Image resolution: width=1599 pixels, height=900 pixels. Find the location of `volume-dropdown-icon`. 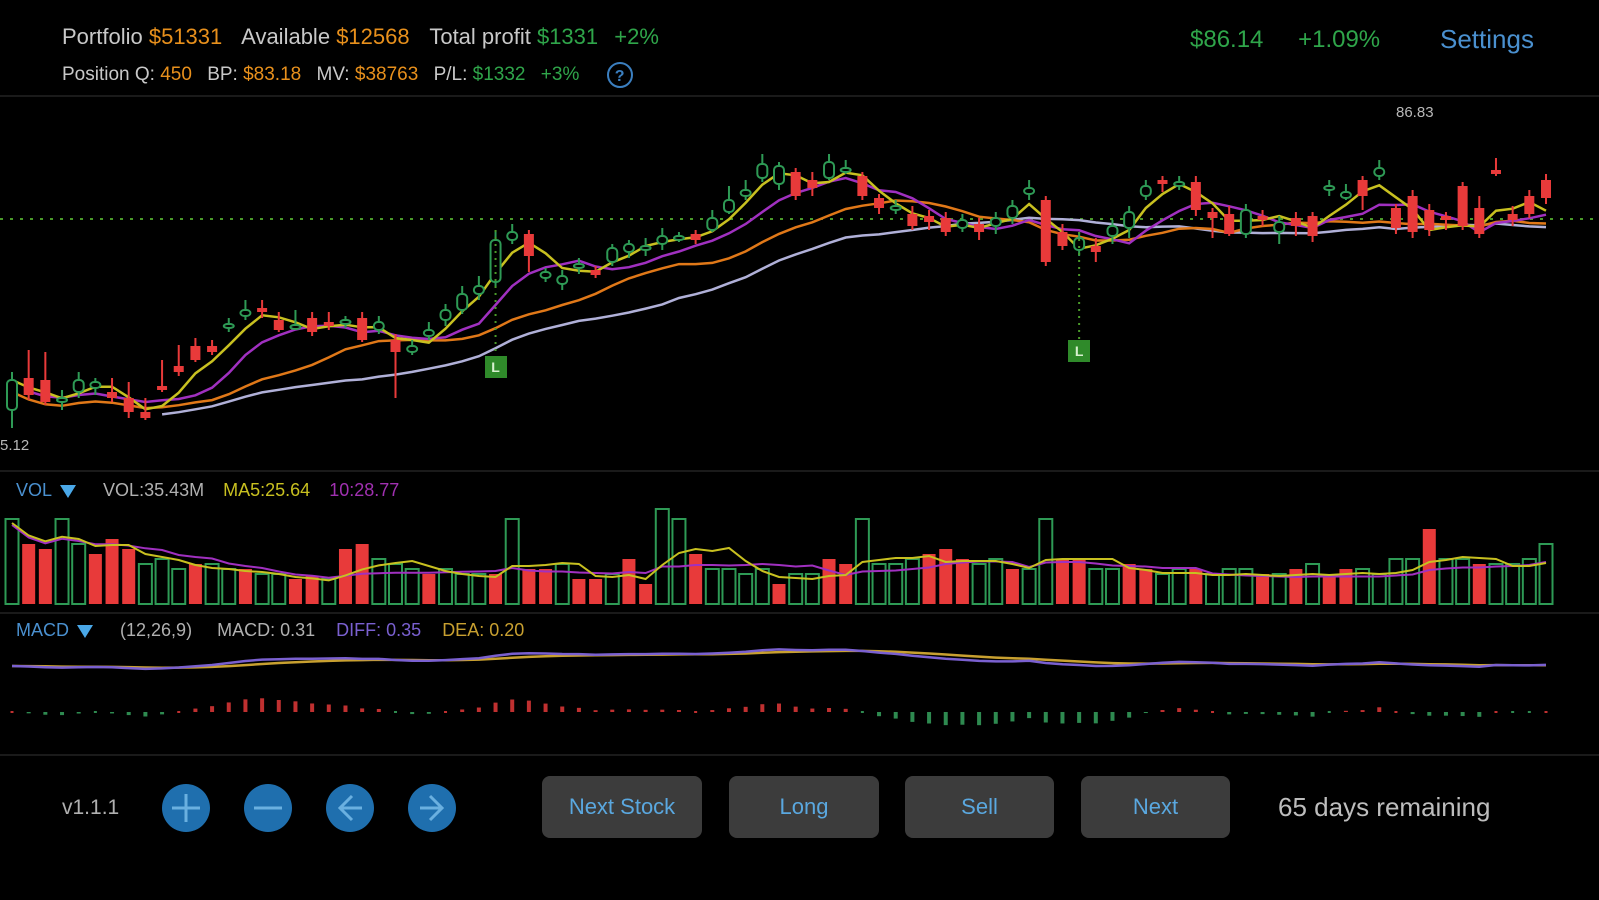

volume-dropdown-icon is located at coordinates (68, 491).